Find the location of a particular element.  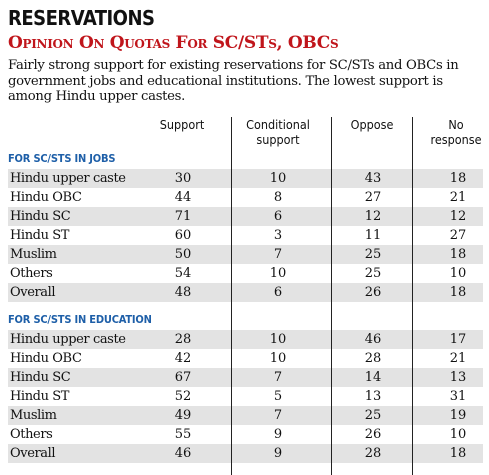

table-cell: 60 is located at coordinates (183, 235).